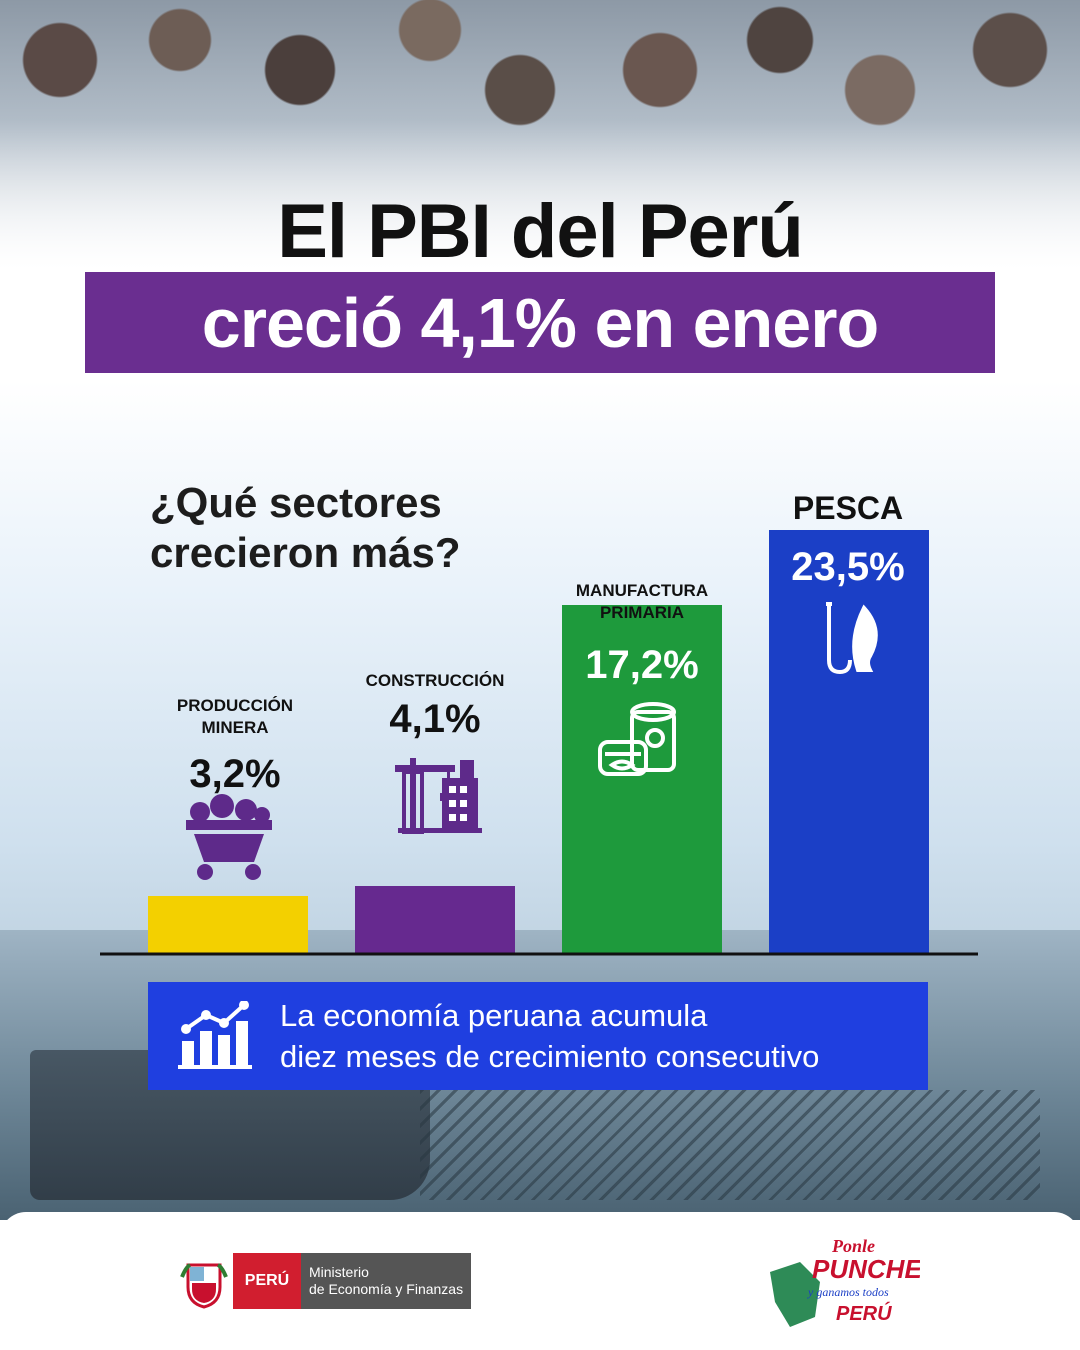 The image size is (1080, 1350). I want to click on ministry-brand-box: Ministerio de Economía y Finanzas, so click(386, 1281).